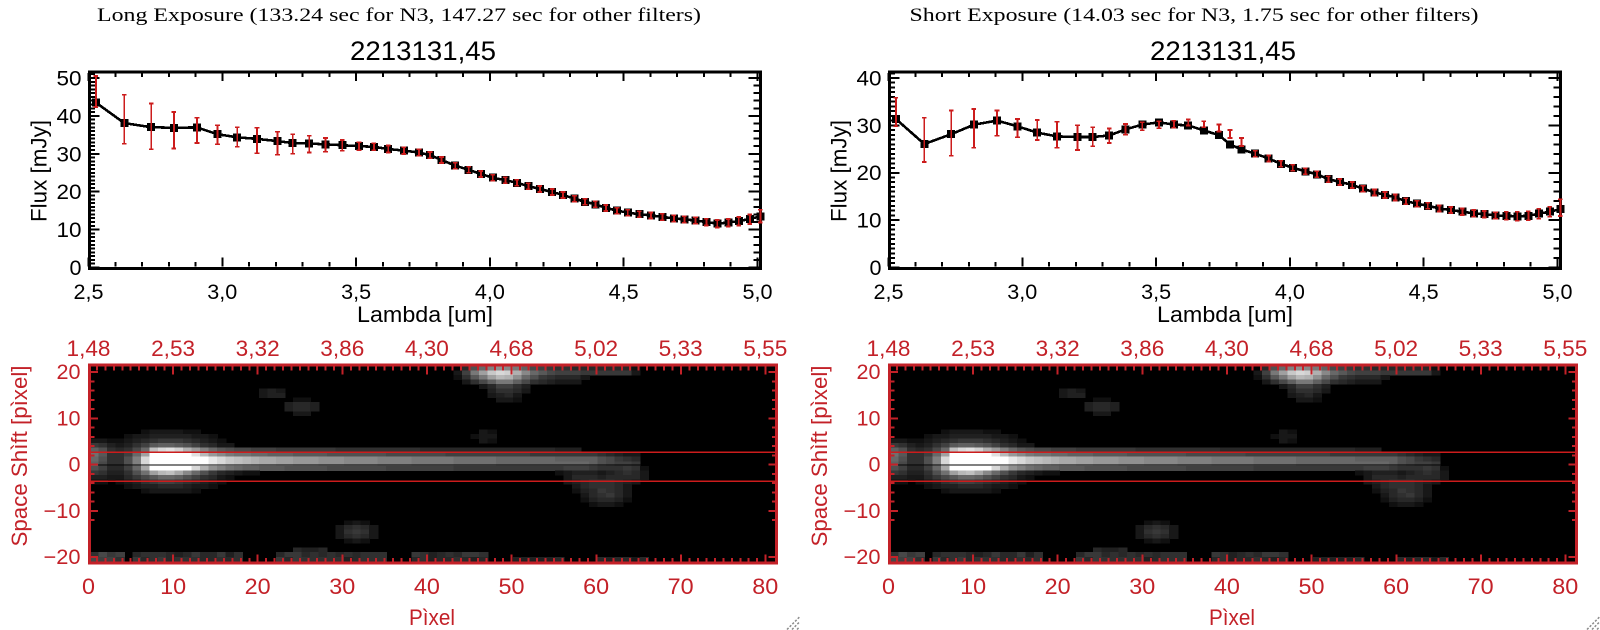 Image resolution: width=1600 pixels, height=630 pixels. What do you see at coordinates (69, 79) in the screenshot?
I see `svg-text: 50` at bounding box center [69, 79].